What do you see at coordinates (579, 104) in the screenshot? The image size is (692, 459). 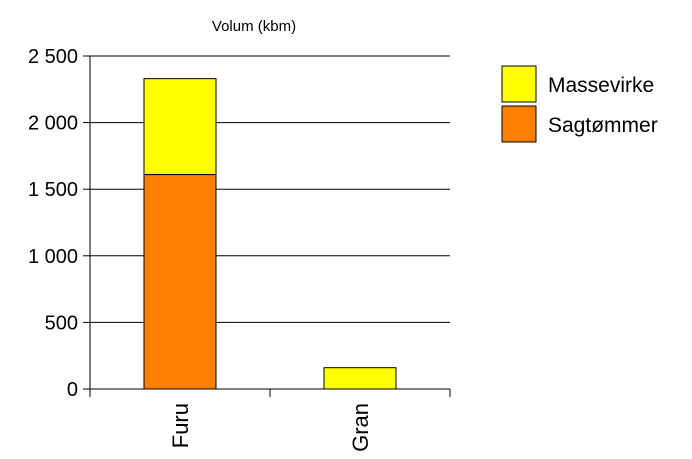 I see `legend: Massevirke Sagtømmer` at bounding box center [579, 104].